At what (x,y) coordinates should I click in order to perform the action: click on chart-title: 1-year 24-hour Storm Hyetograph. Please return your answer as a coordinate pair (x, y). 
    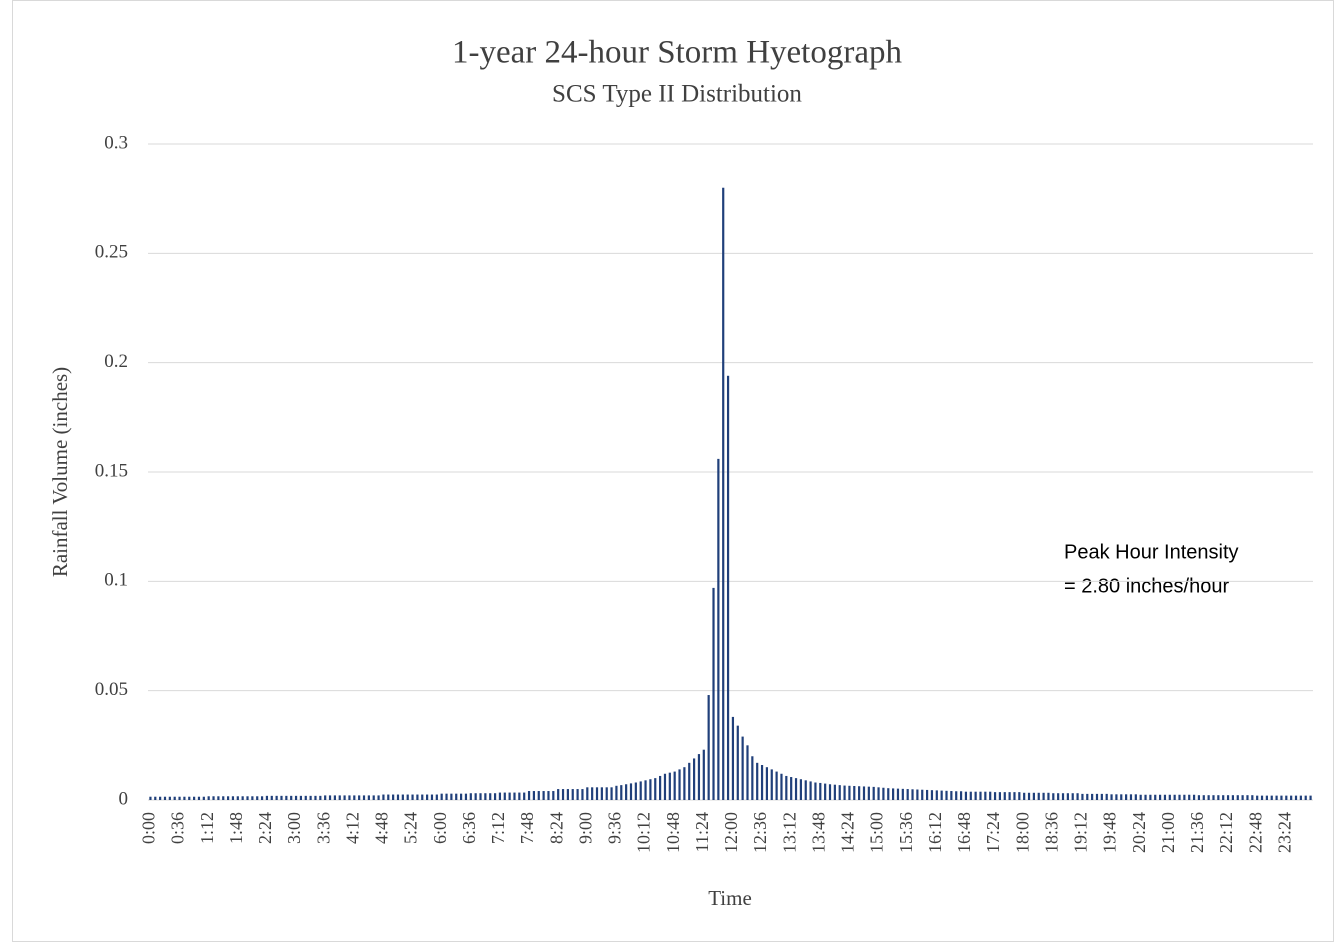
    Looking at the image, I should click on (677, 53).